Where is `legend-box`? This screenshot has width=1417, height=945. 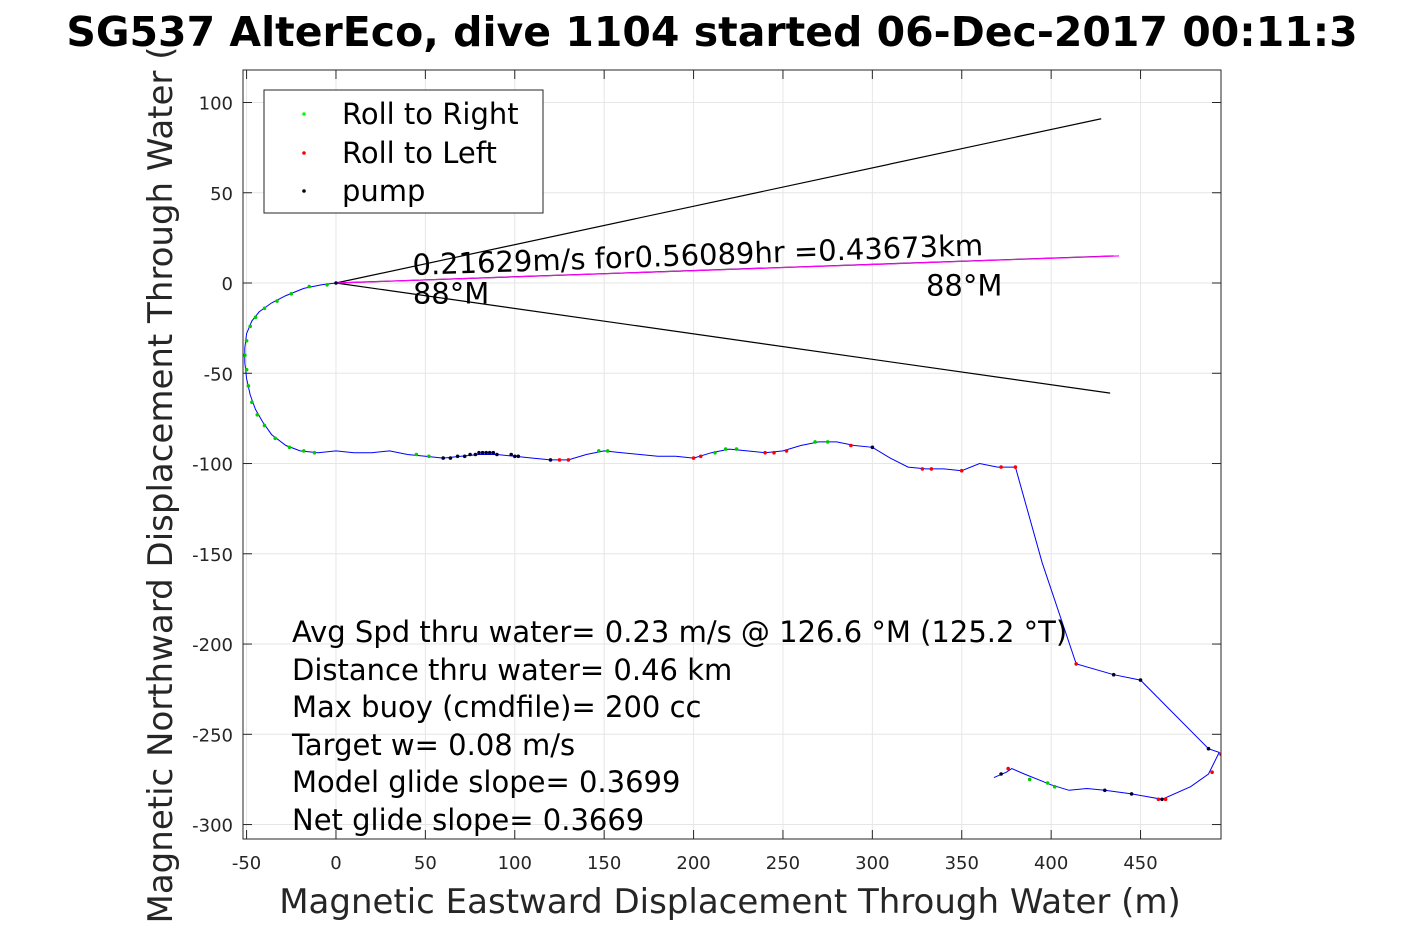
legend-box is located at coordinates (403, 151).